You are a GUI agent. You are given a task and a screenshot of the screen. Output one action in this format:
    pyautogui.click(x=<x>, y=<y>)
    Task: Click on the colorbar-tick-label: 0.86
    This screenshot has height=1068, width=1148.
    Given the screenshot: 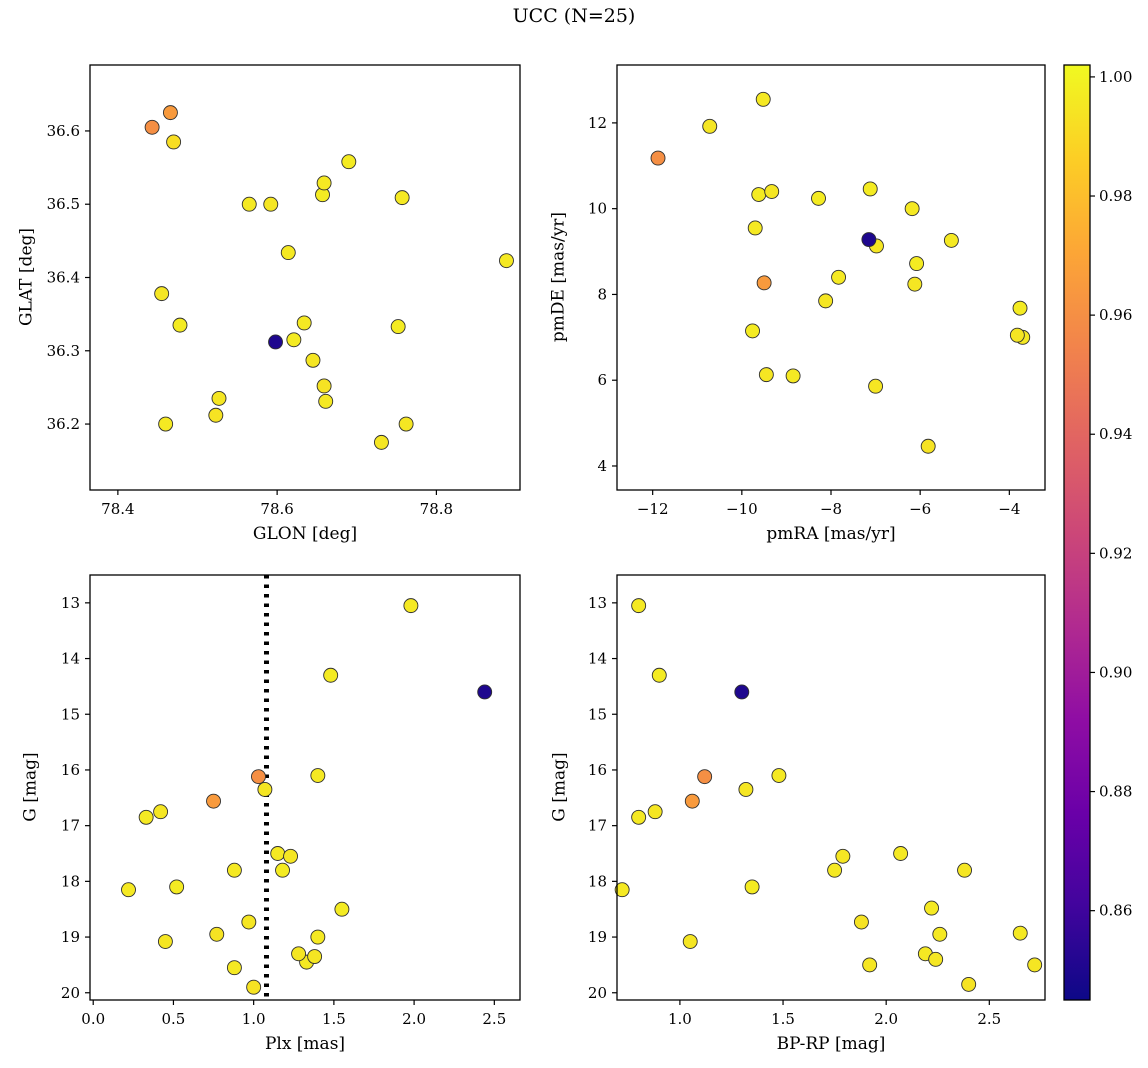 What is the action you would take?
    pyautogui.click(x=1115, y=911)
    